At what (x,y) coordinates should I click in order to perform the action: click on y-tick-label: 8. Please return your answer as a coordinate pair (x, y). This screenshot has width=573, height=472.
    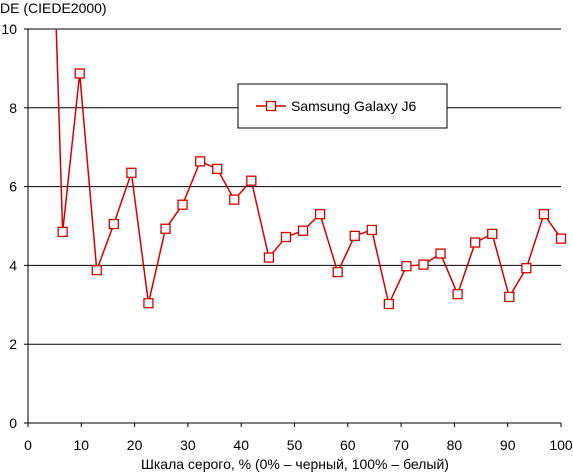
    Looking at the image, I should click on (13, 108).